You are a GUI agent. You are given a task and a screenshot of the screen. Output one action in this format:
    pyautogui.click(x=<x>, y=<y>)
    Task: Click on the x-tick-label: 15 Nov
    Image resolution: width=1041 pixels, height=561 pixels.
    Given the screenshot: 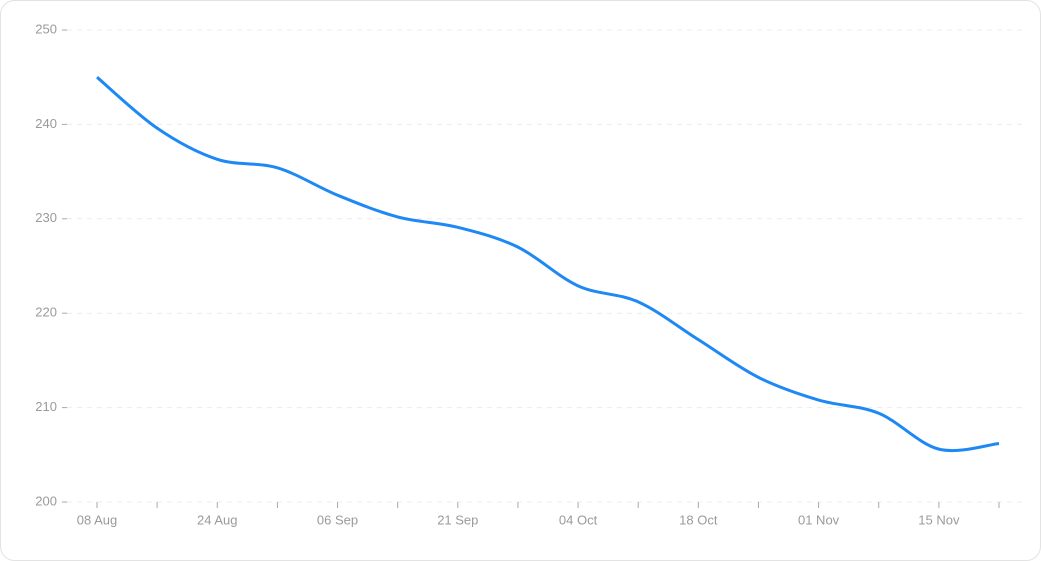 What is the action you would take?
    pyautogui.click(x=939, y=519)
    